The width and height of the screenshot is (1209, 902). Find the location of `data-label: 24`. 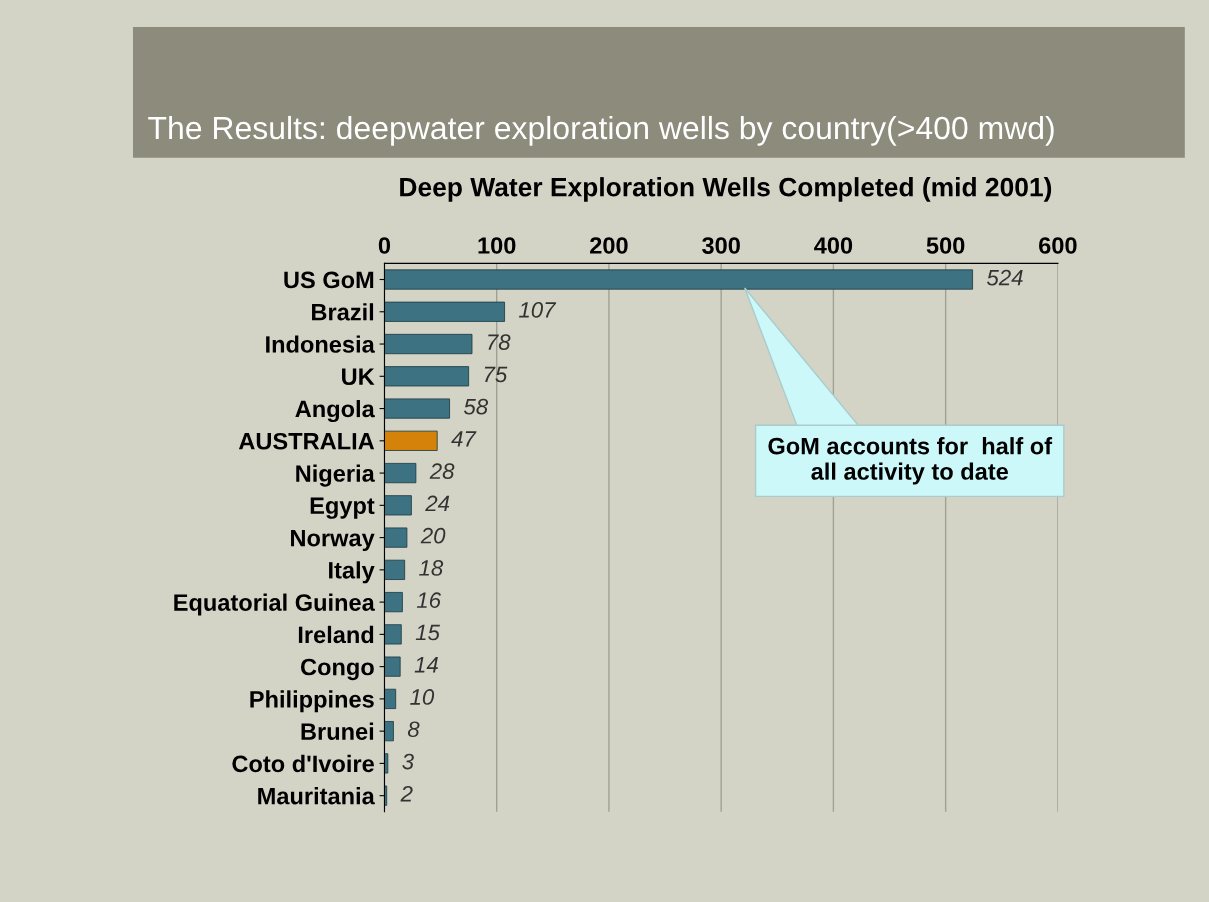

data-label: 24 is located at coordinates (437, 503).